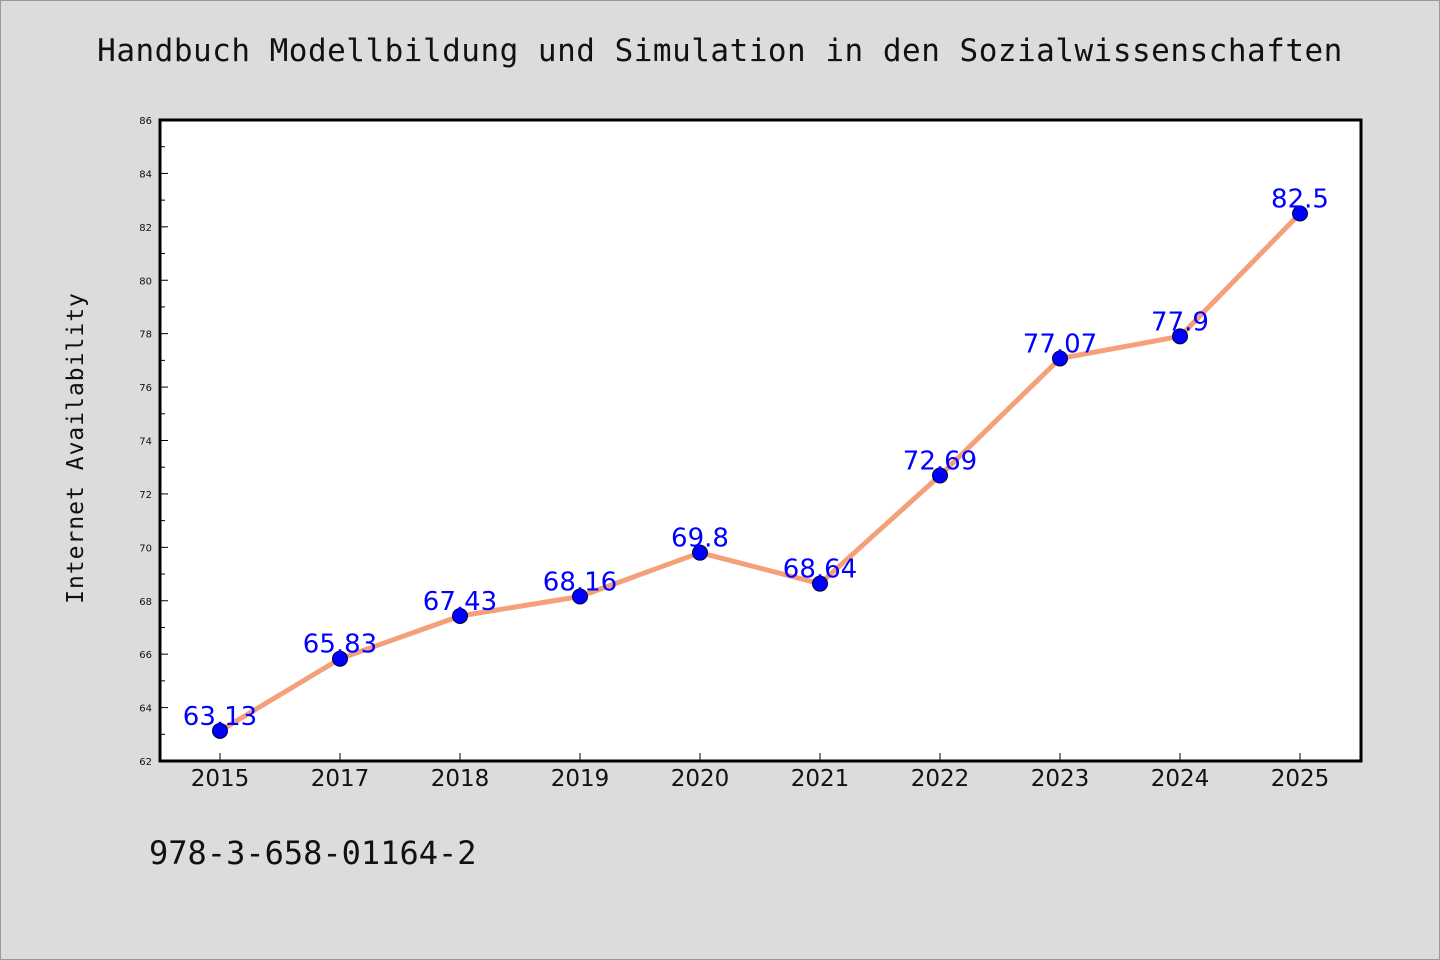  Describe the element at coordinates (145, 335) in the screenshot. I see `y-tick-label: 78` at that location.